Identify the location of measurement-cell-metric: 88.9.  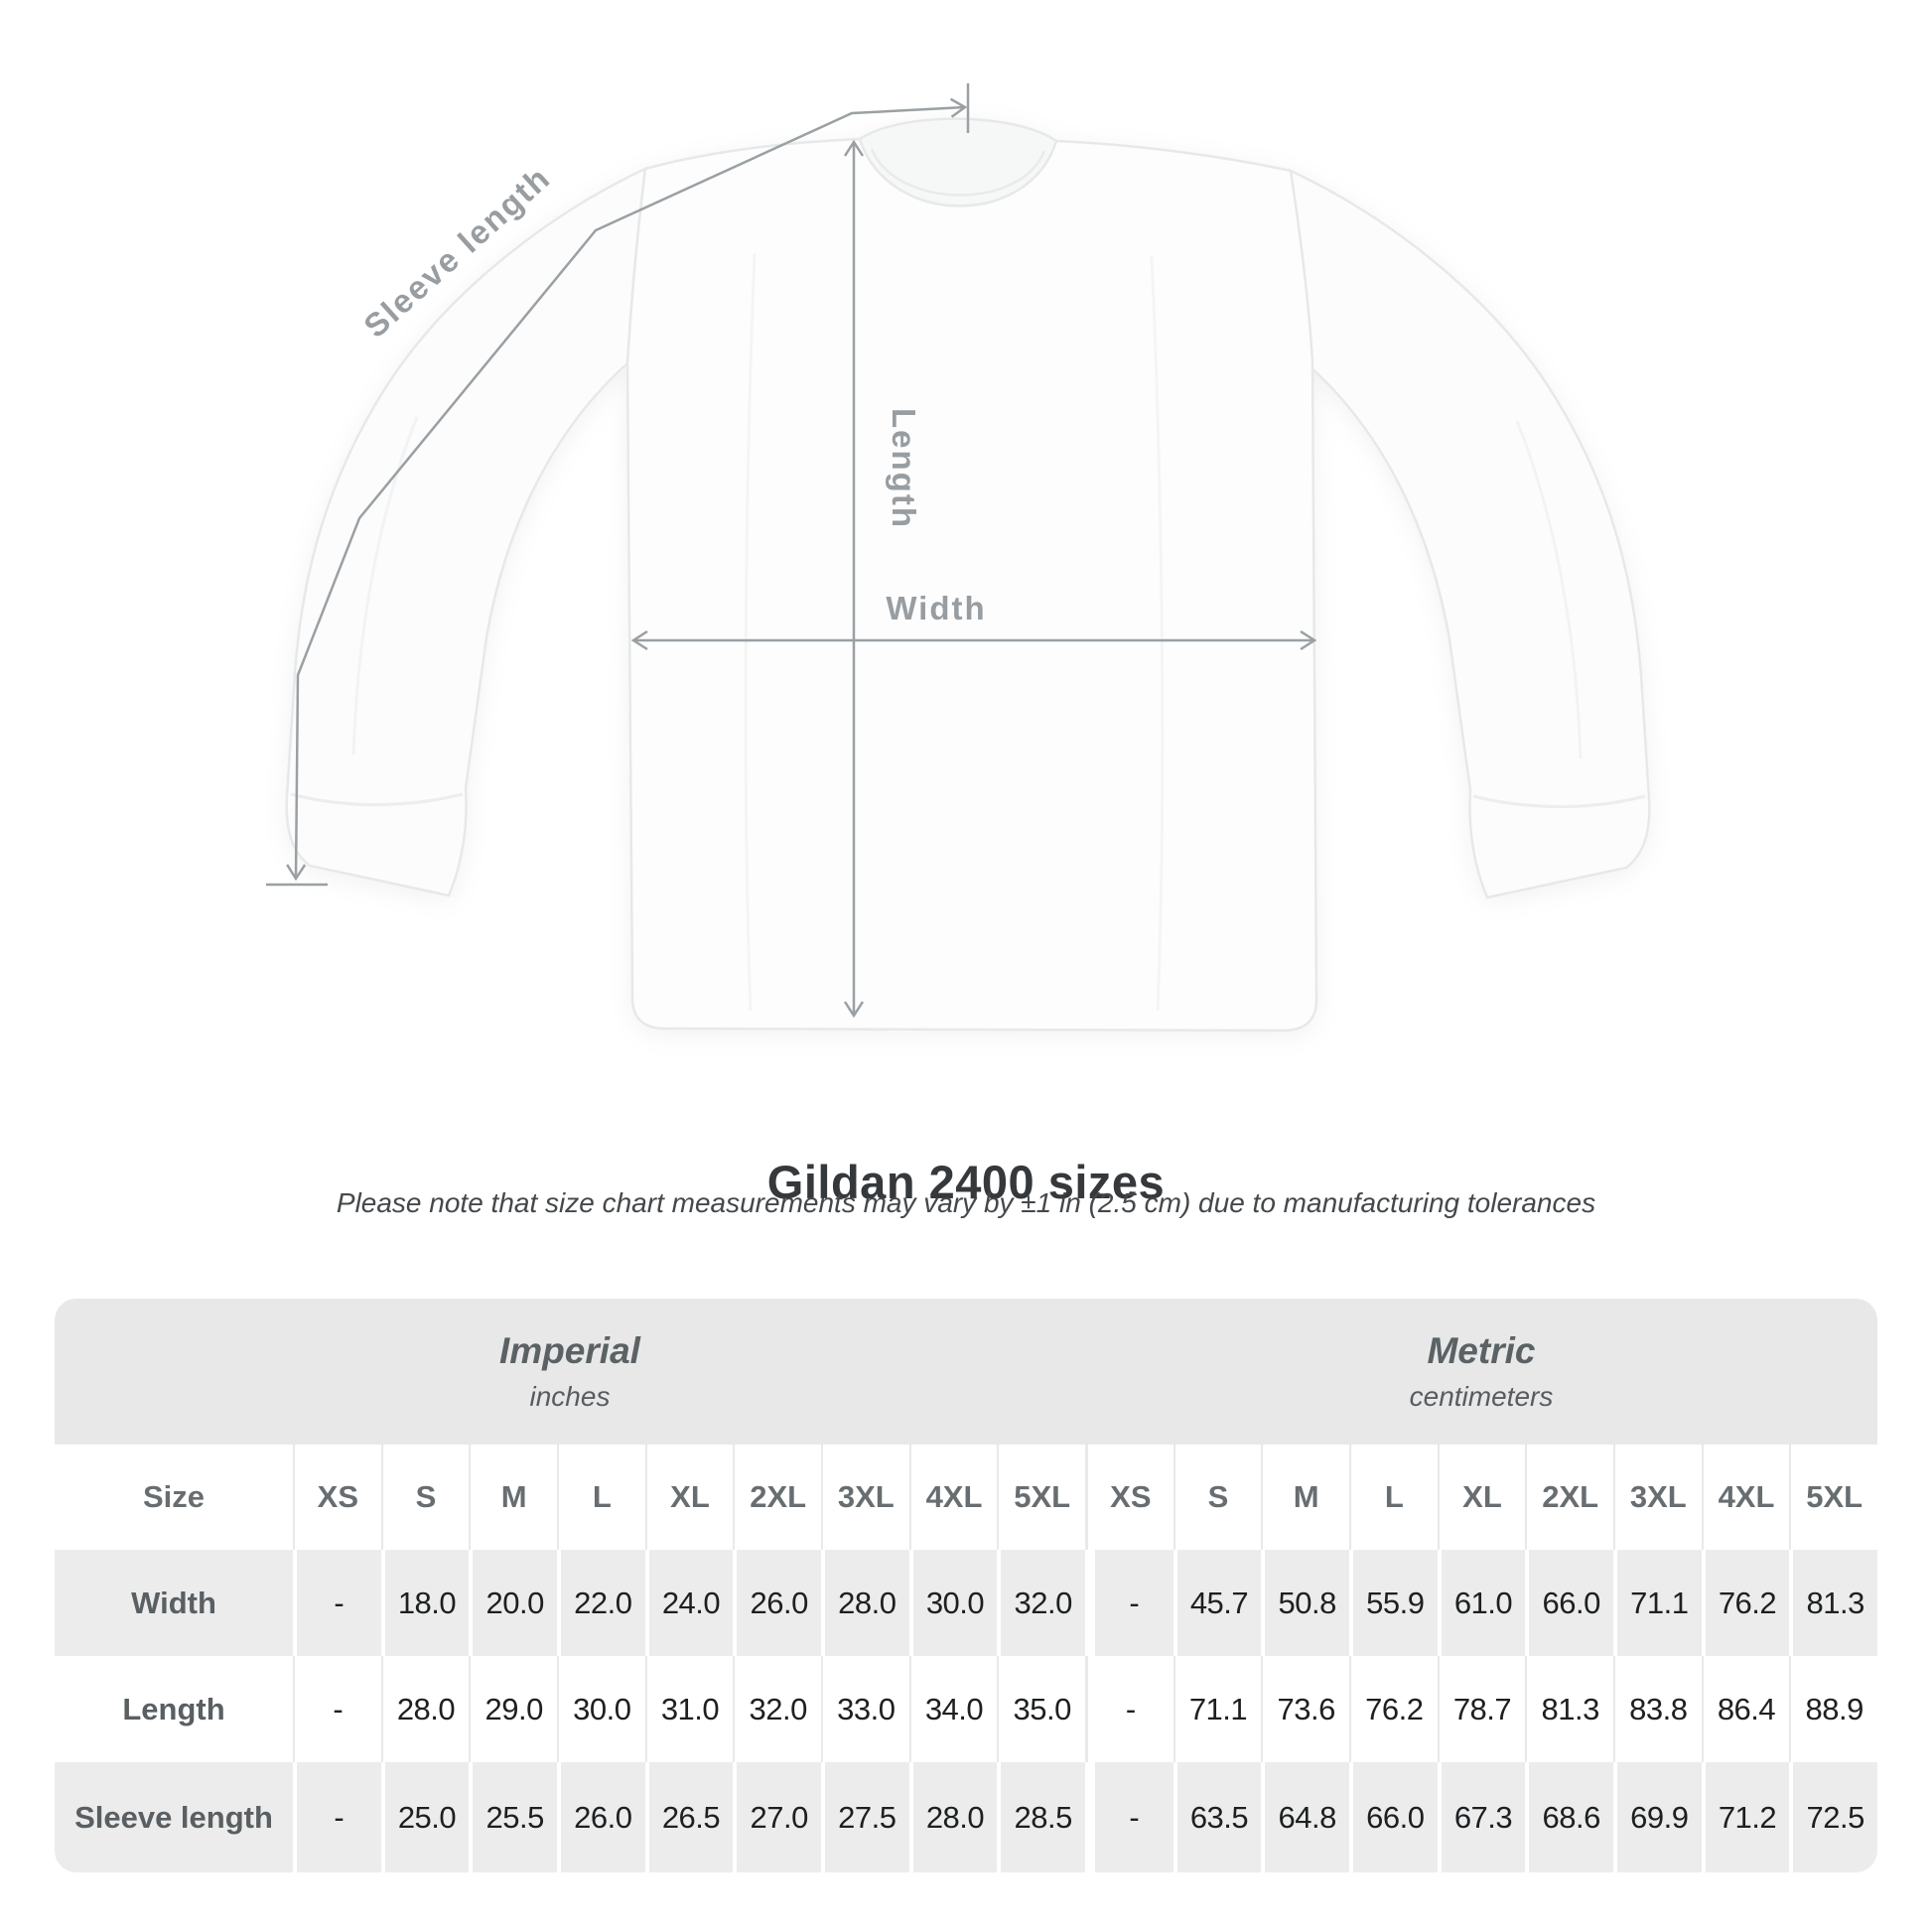
(1833, 1709).